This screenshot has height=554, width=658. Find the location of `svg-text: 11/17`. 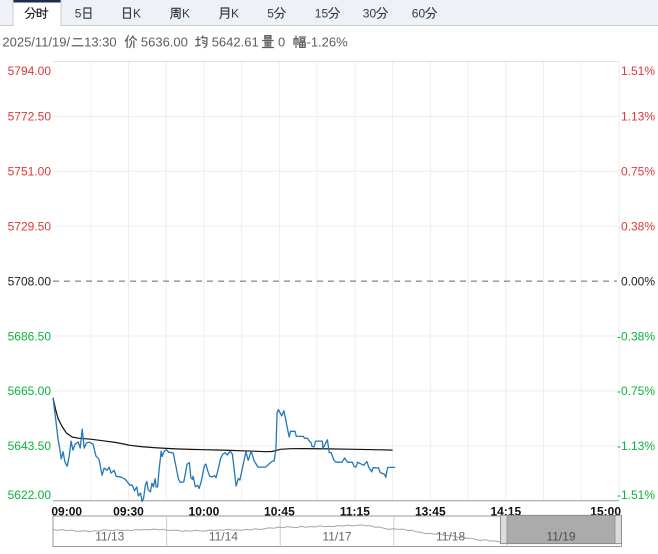

svg-text: 11/17 is located at coordinates (336, 537).